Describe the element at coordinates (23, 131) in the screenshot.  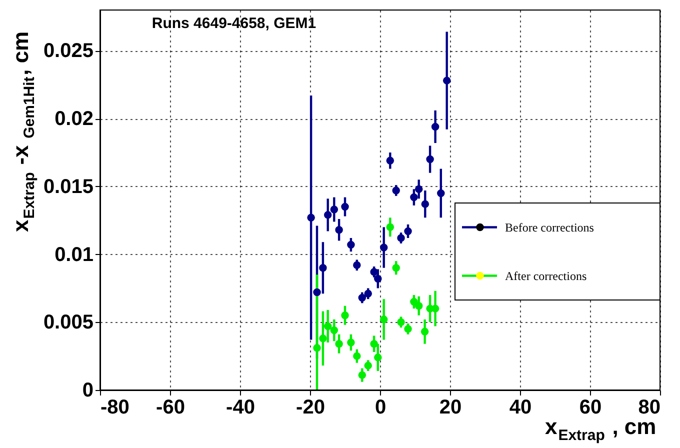
I see `y-axis-title: xExtrap-xGem1Hit, cm` at that location.